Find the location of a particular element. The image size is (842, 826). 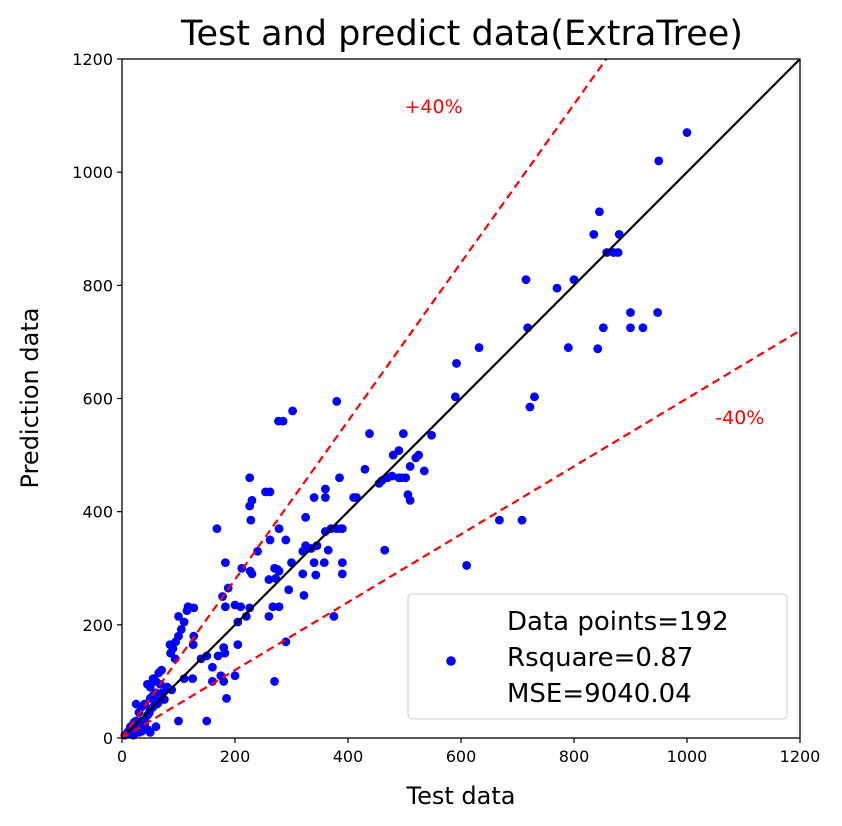

x-tick-label-0: 0 is located at coordinates (122, 756).